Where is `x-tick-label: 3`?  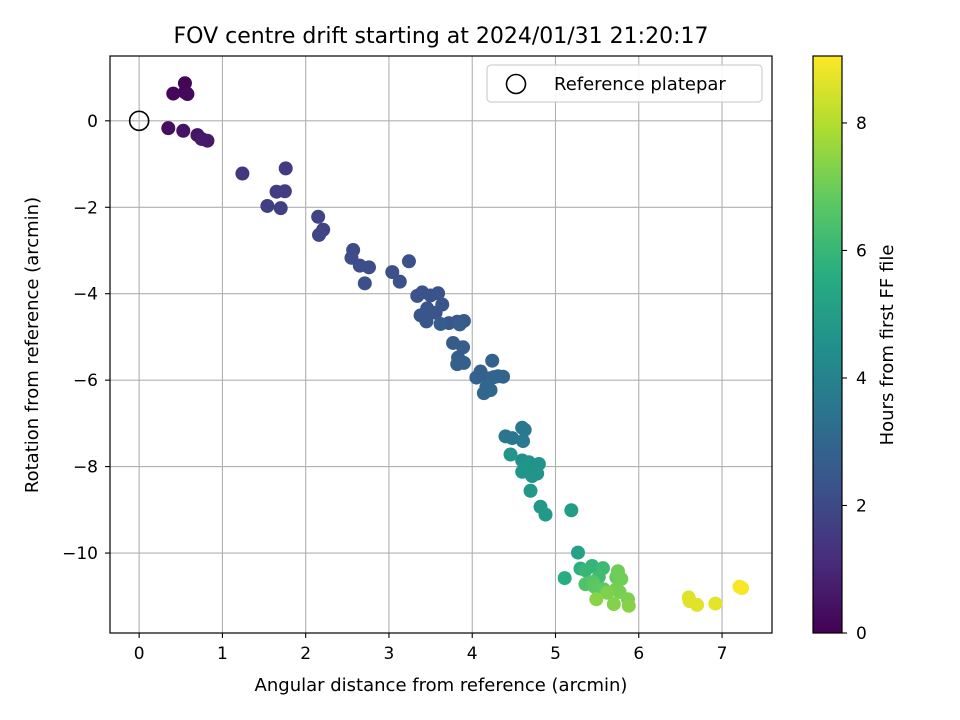
x-tick-label: 3 is located at coordinates (389, 654).